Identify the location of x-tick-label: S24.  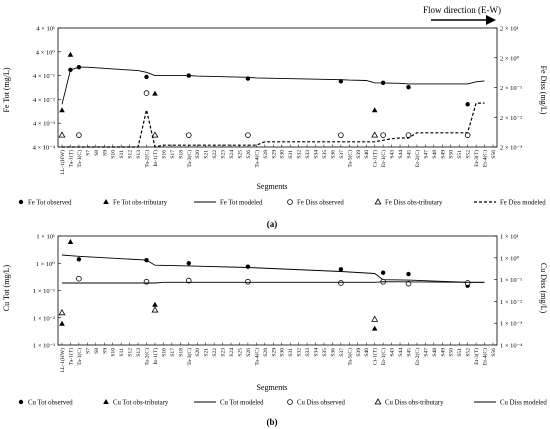
(232, 154).